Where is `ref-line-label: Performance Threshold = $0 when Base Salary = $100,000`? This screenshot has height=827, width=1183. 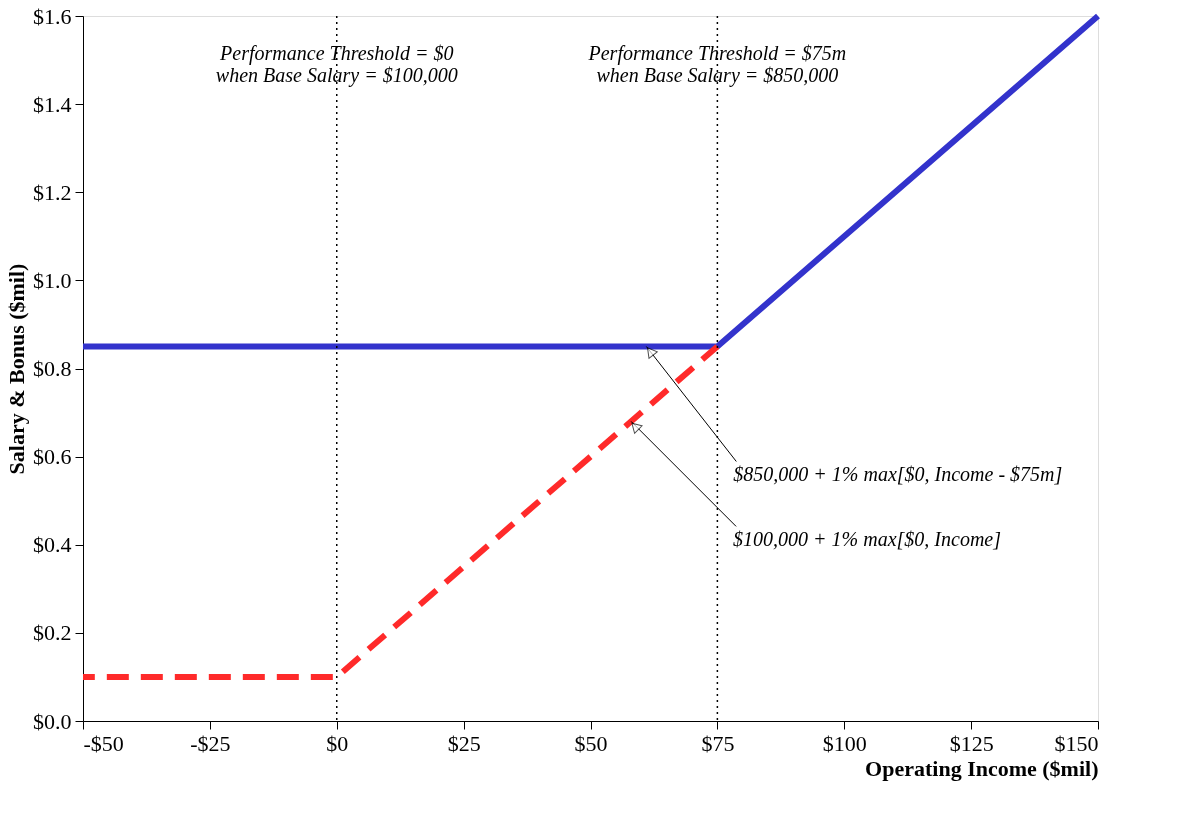 ref-line-label: Performance Threshold = $0 when Base Salary = $100,000 is located at coordinates (336, 64).